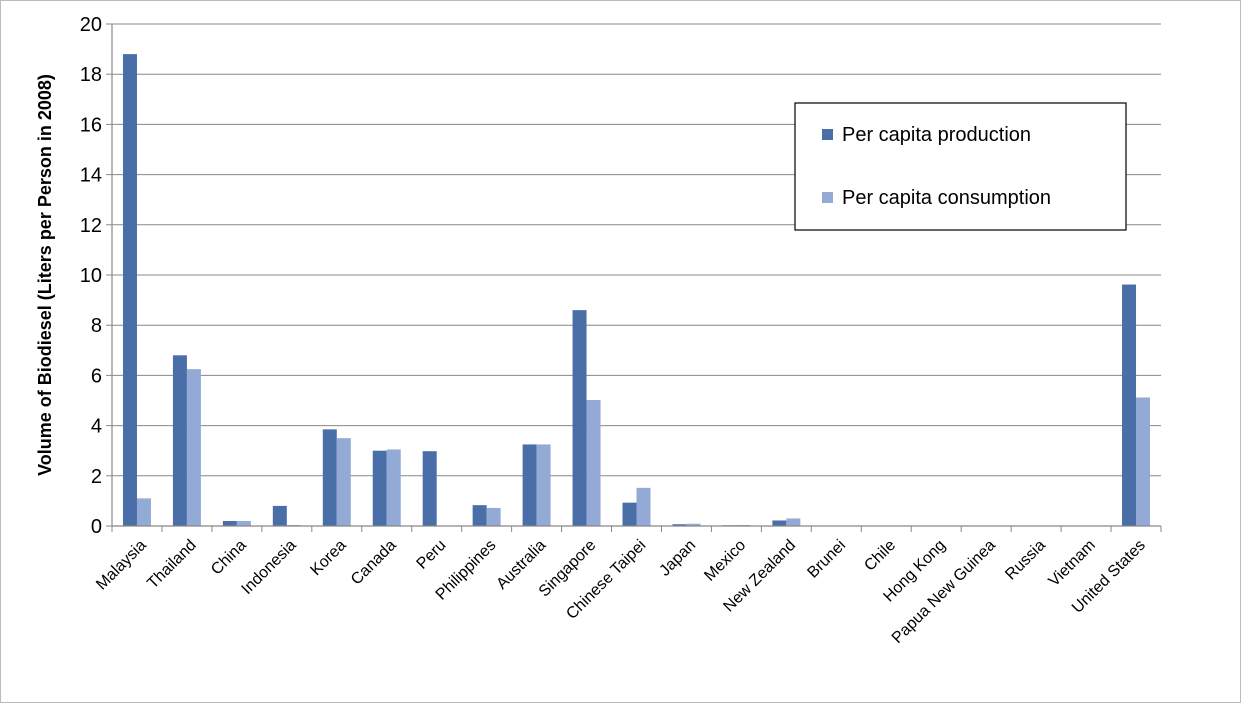  What do you see at coordinates (91, 176) in the screenshot?
I see `y-tick-label: 14` at bounding box center [91, 176].